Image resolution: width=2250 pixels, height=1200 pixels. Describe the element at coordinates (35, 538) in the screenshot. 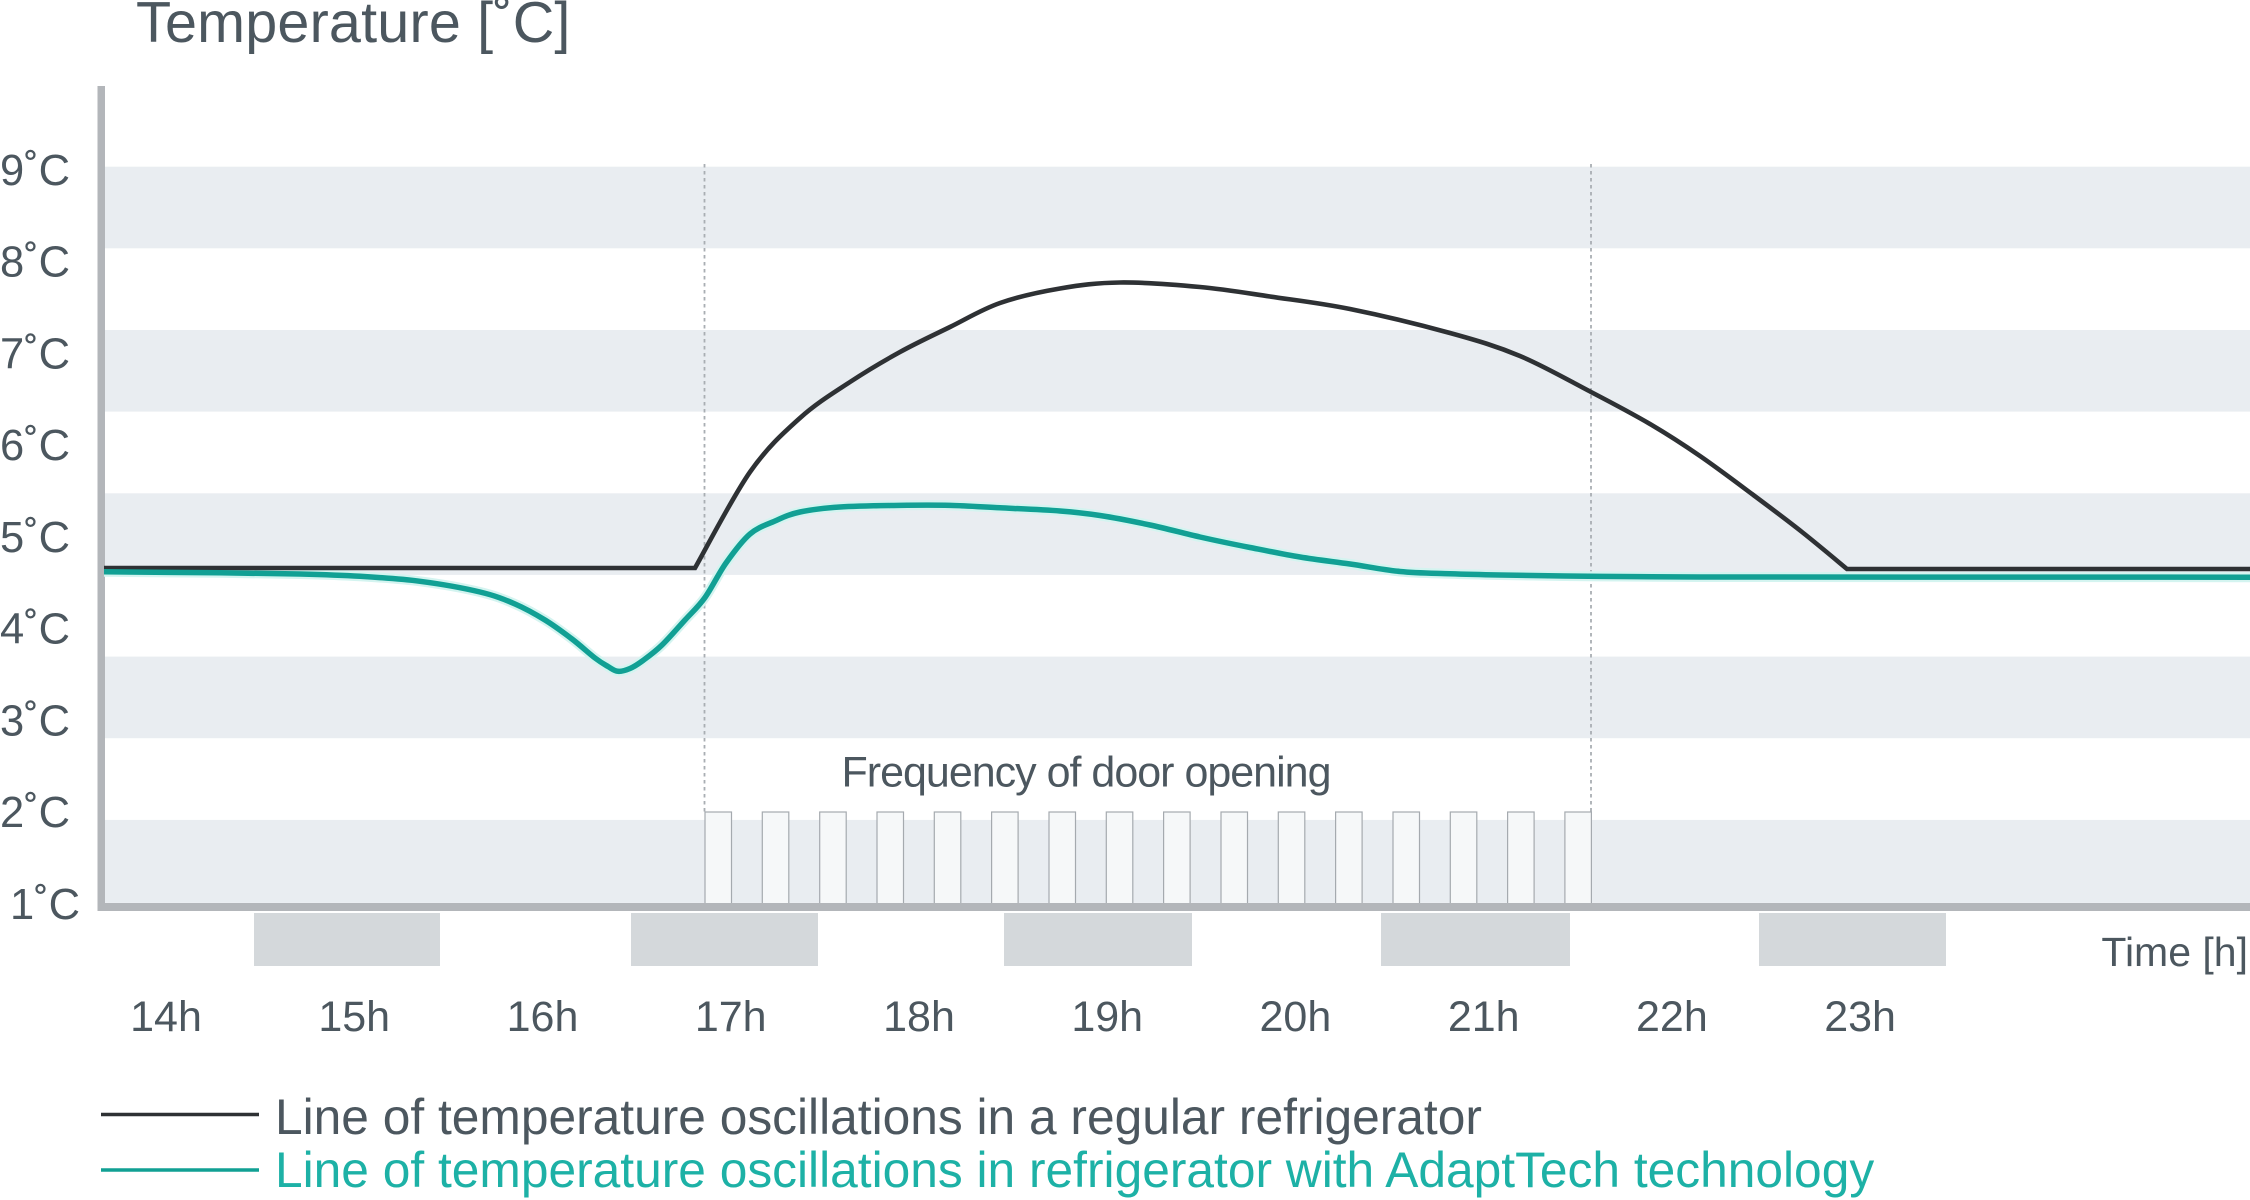

I see `svg-text: 5˚C` at that location.